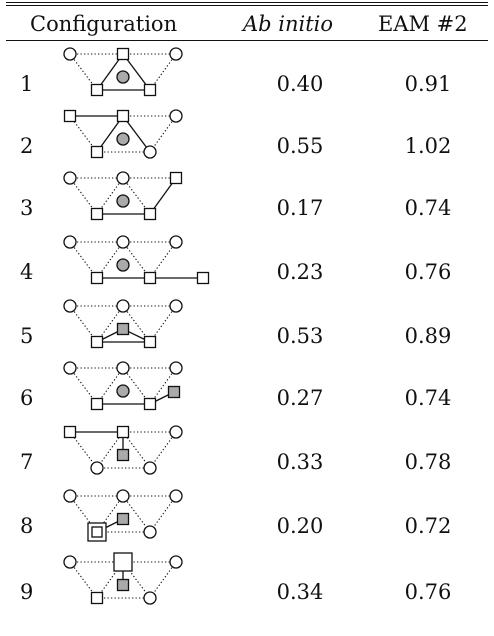  Describe the element at coordinates (247, 5) in the screenshot. I see `top-rule-double` at that location.